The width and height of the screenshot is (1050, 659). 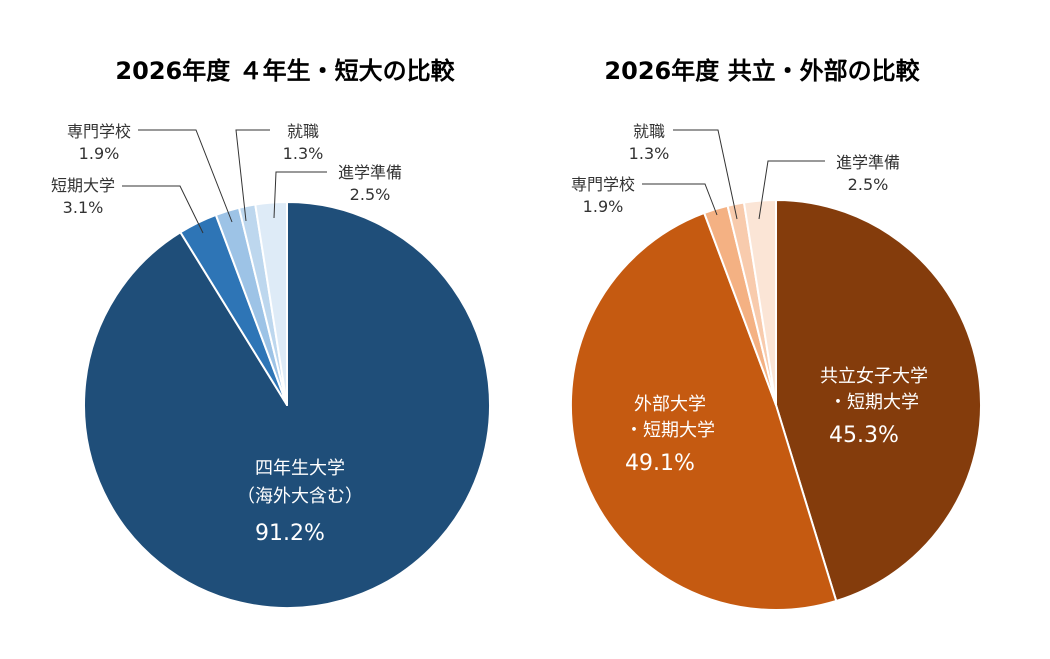 What do you see at coordinates (83, 196) in the screenshot?
I see `slice-label: 短期大学 3.1%` at bounding box center [83, 196].